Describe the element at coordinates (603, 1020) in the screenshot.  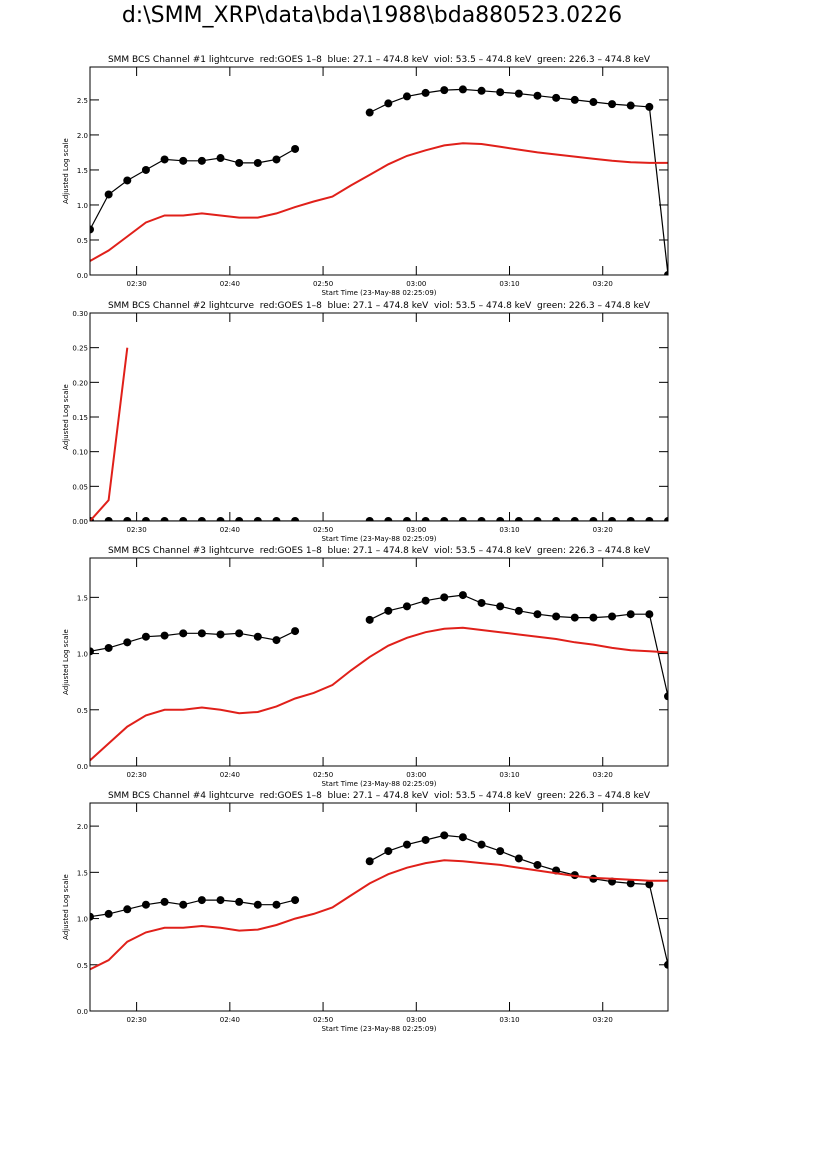
I see `x-tick-label: 03:20` at that location.